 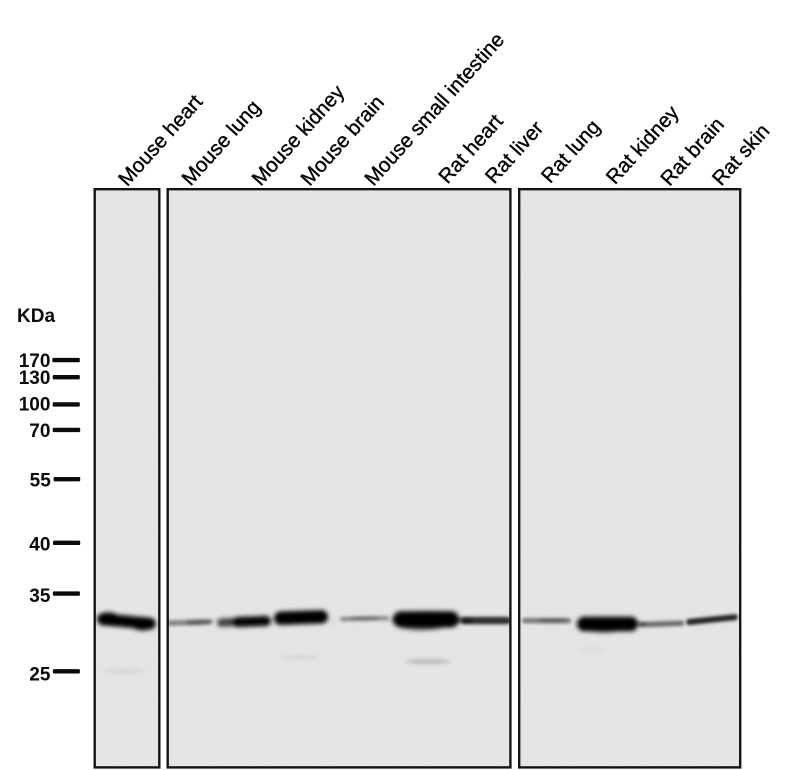 What do you see at coordinates (36, 316) in the screenshot?
I see `svg-text: KDa` at bounding box center [36, 316].